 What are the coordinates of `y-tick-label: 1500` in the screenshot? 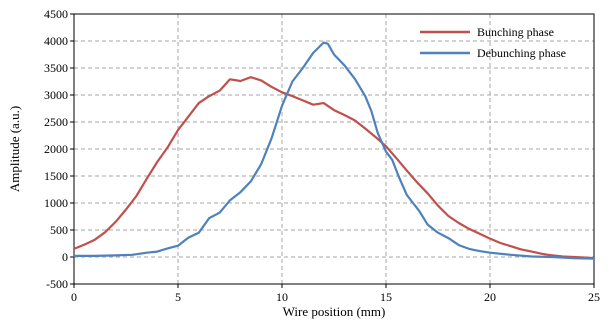 It's located at (56, 176).